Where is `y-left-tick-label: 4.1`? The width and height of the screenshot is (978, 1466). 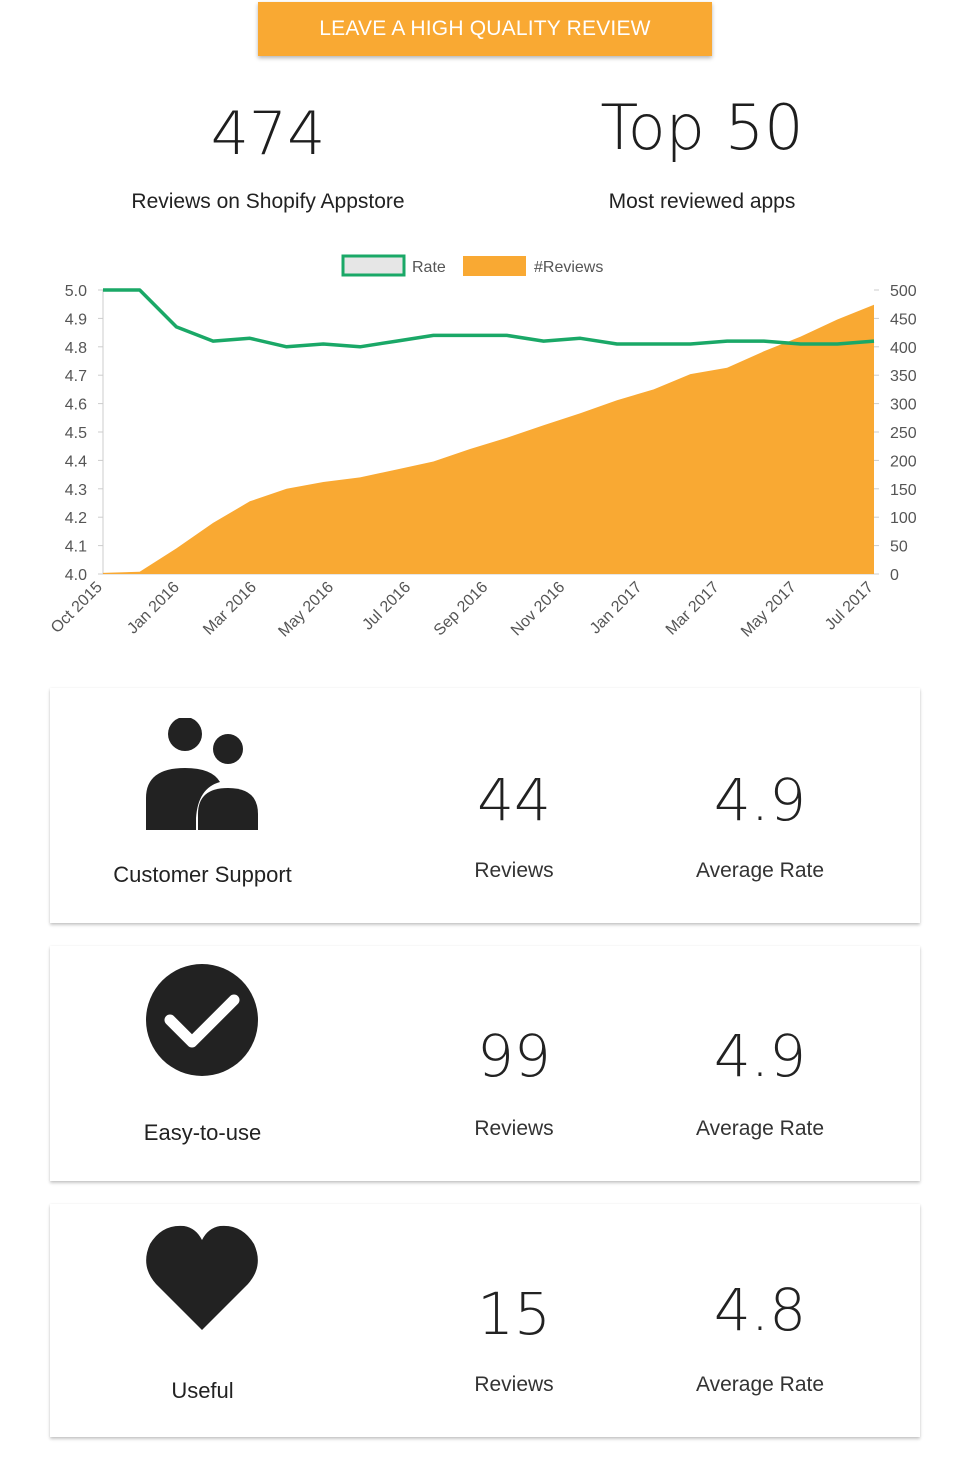 y-left-tick-label: 4.1 is located at coordinates (76, 547).